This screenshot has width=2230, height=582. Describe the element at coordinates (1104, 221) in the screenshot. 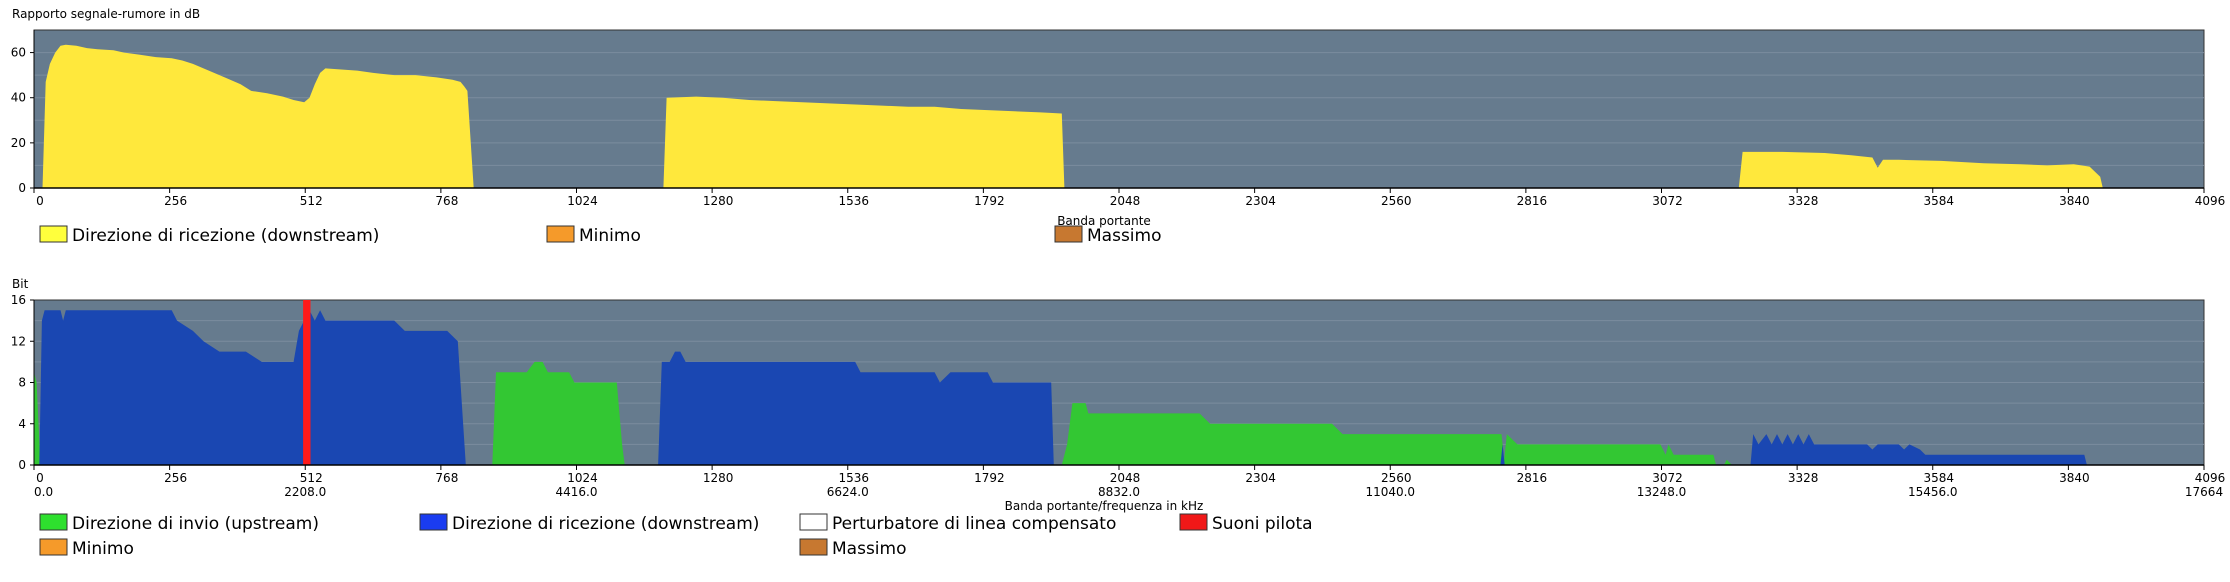

I see `chart1-x-axis-label: Banda portante` at that location.